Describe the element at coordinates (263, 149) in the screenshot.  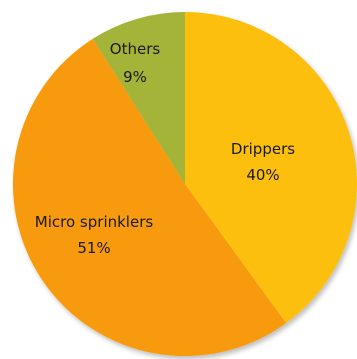
I see `slice-label-drippers: Drippers` at that location.